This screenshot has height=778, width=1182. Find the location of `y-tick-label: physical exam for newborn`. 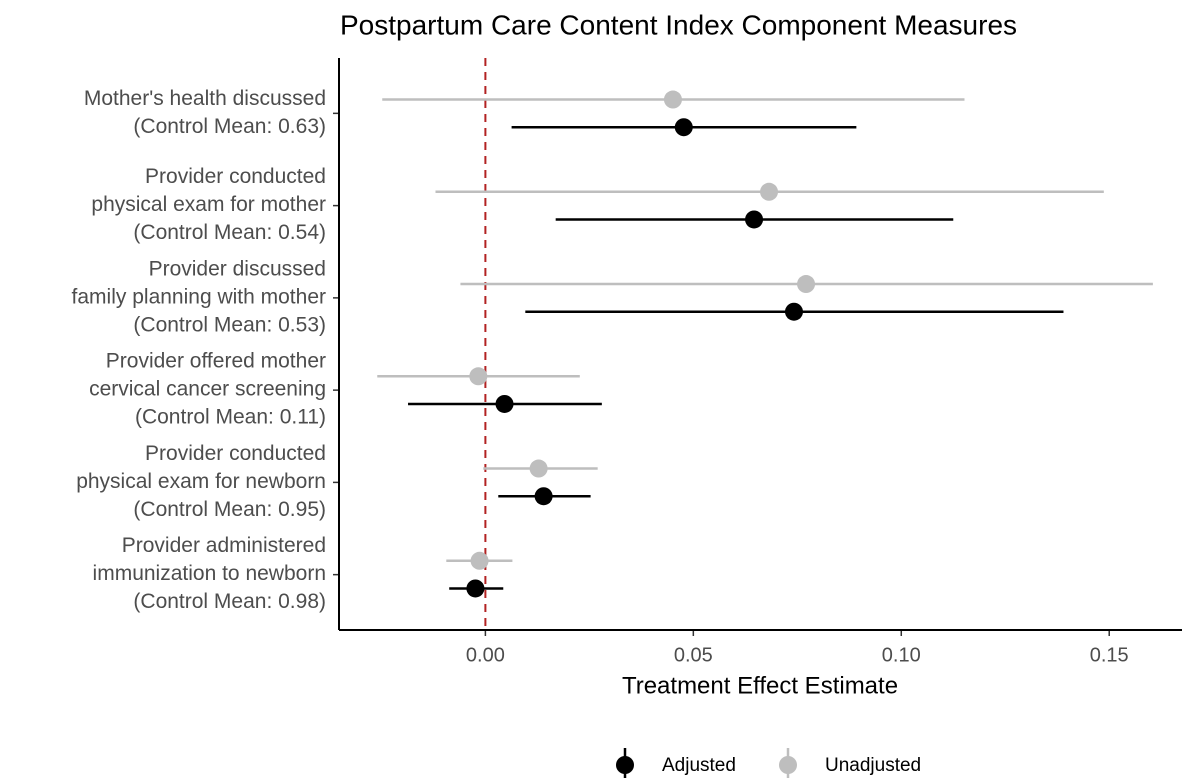

y-tick-label: physical exam for newborn is located at coordinates (201, 481).